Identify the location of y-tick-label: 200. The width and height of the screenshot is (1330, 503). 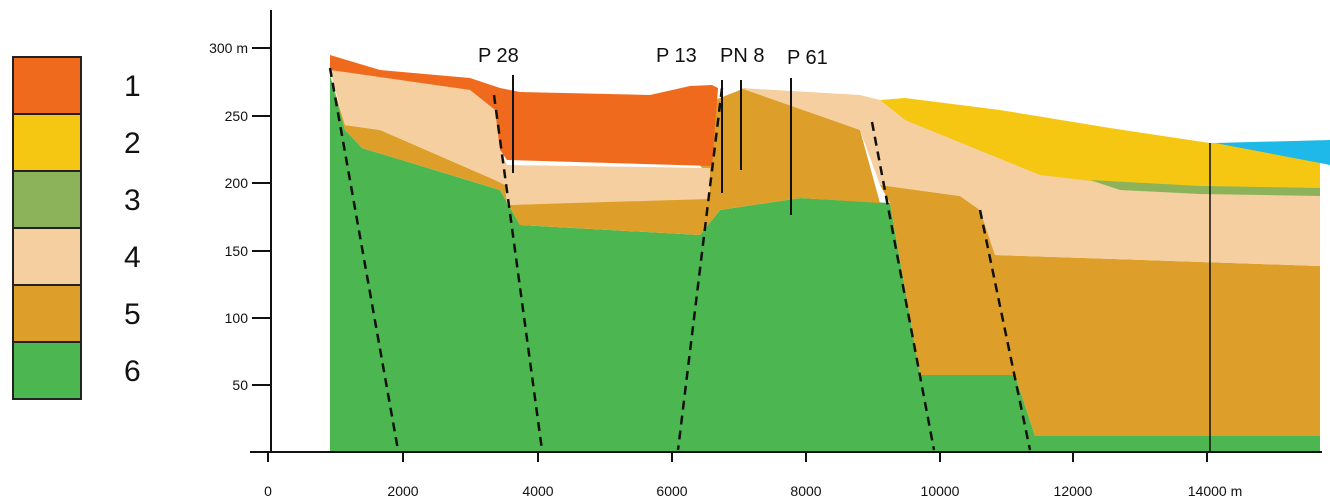
(237, 183).